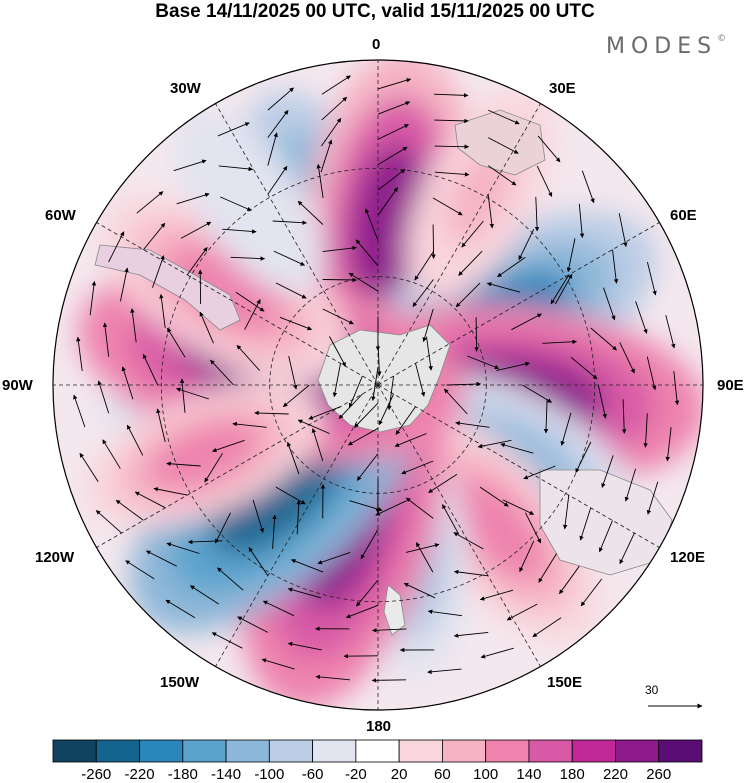 This screenshot has height=783, width=750. What do you see at coordinates (562, 88) in the screenshot?
I see `lon-label-30e: 30E` at bounding box center [562, 88].